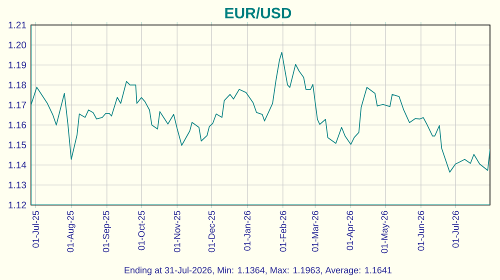 Image resolution: width=500 pixels, height=280 pixels. I want to click on x-tick-label: 01-Oct-25, so click(141, 230).